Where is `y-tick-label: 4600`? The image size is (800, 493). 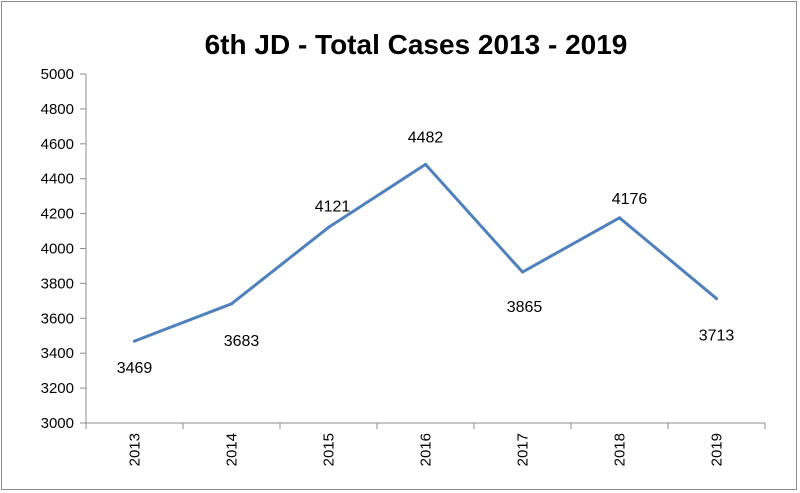 y-tick-label: 4600 is located at coordinates (57, 144).